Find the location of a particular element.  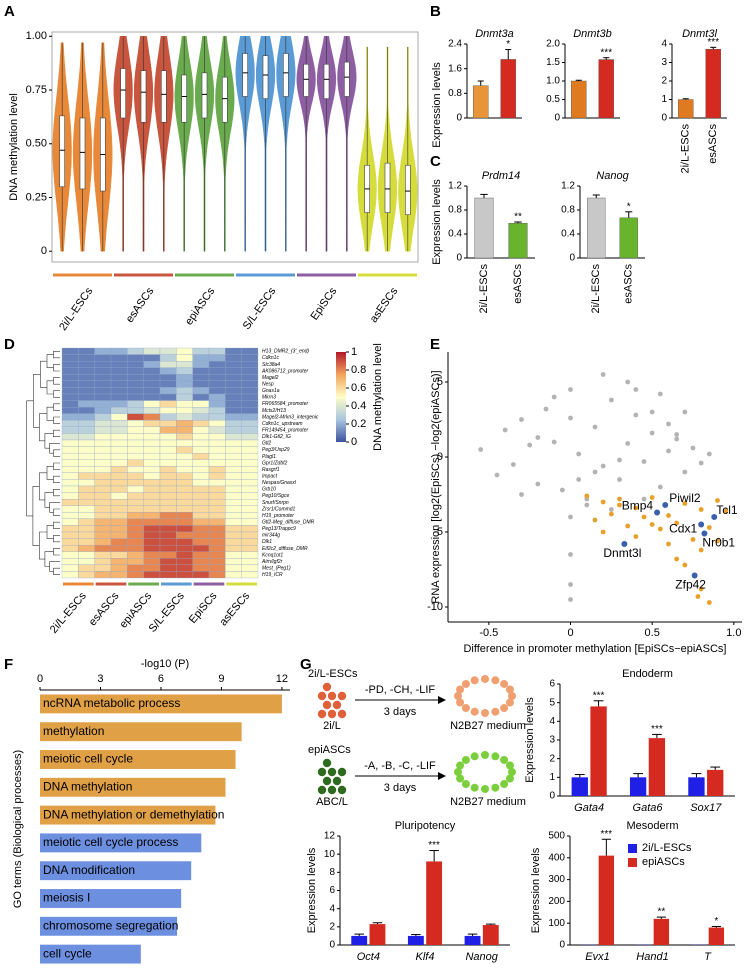

y-axis-label: DNA methylation level is located at coordinates (378, 397).